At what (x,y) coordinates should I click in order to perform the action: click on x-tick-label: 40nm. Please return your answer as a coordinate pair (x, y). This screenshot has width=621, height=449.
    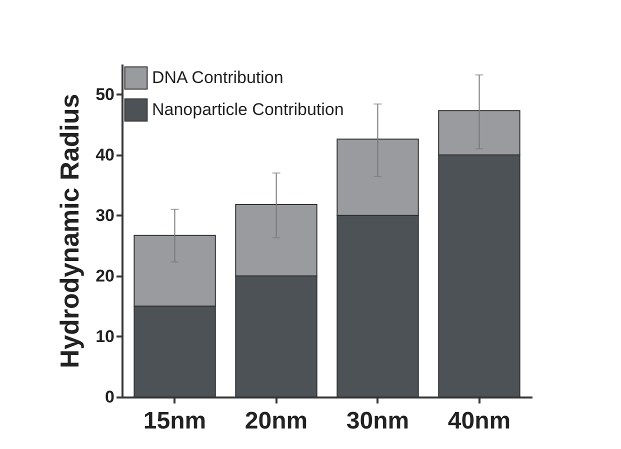
    Looking at the image, I should click on (479, 421).